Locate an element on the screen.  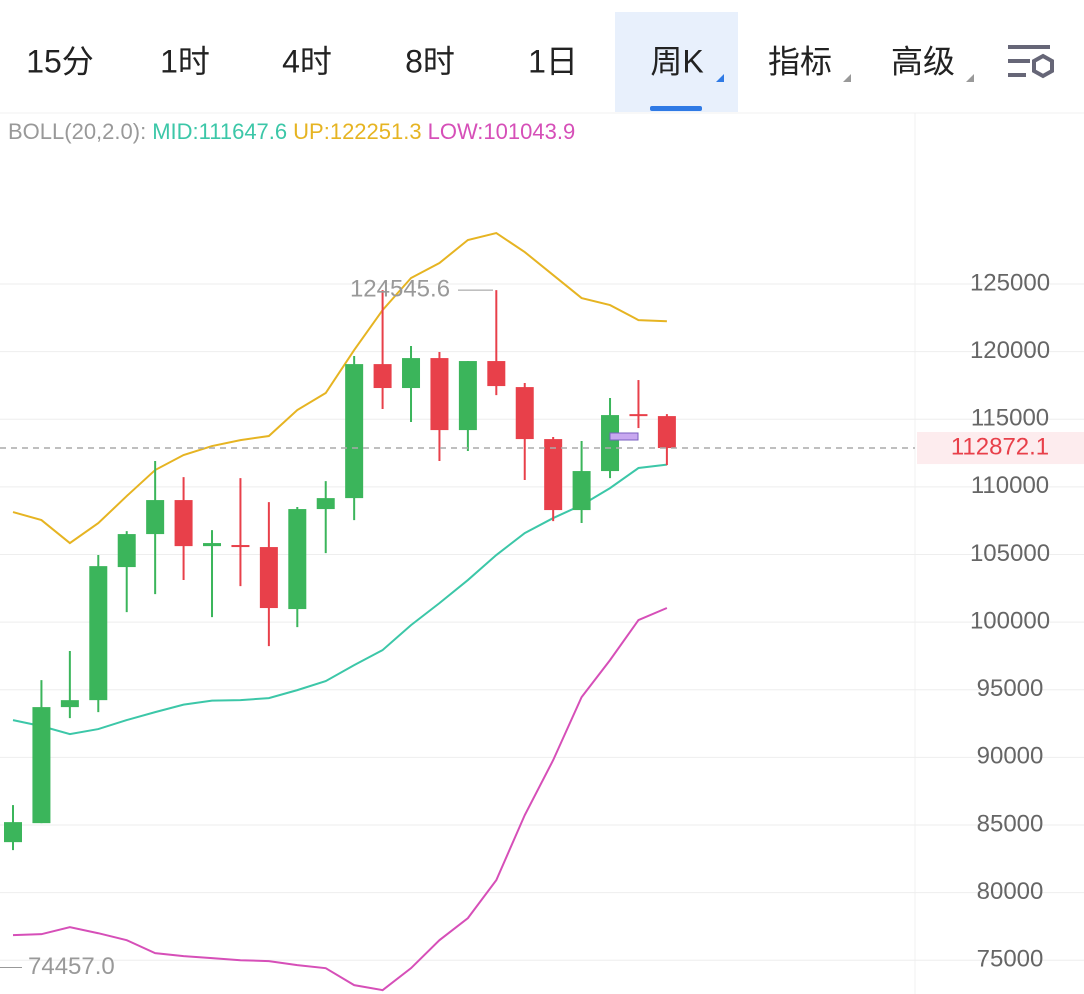
last-price-bg is located at coordinates (1000, 448).